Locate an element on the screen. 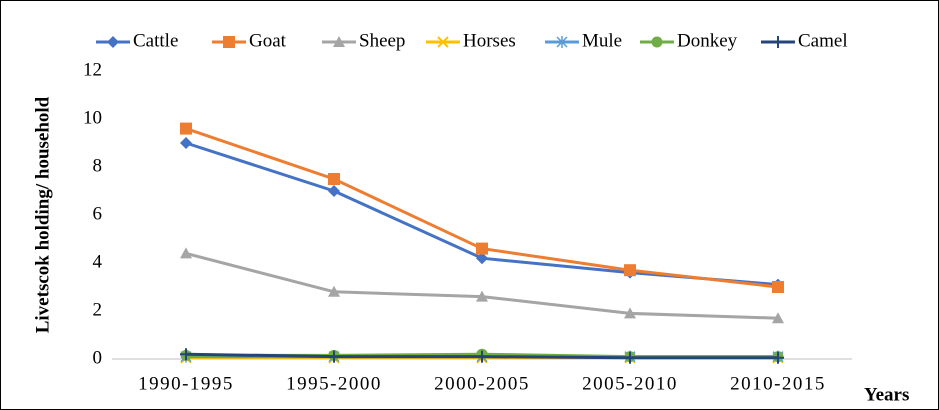 This screenshot has height=410, width=939. x-tick-label: 2010-2015 is located at coordinates (778, 383).